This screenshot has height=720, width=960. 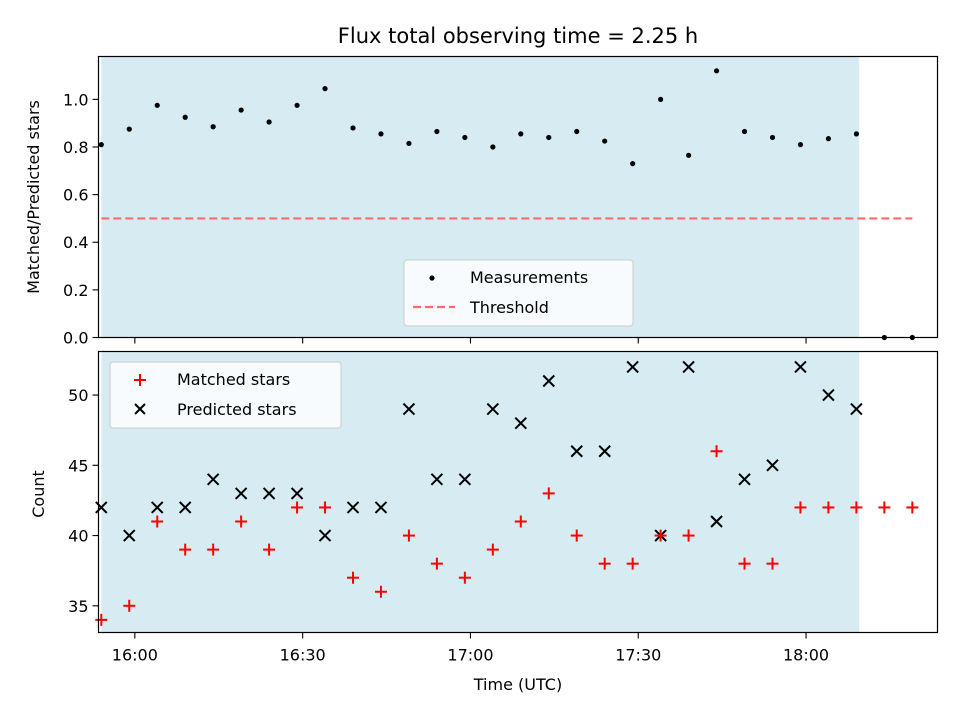 I want to click on count-x-ticks: 16:00 16:30 17:00 17:30 18:00, so click(x=470, y=648).